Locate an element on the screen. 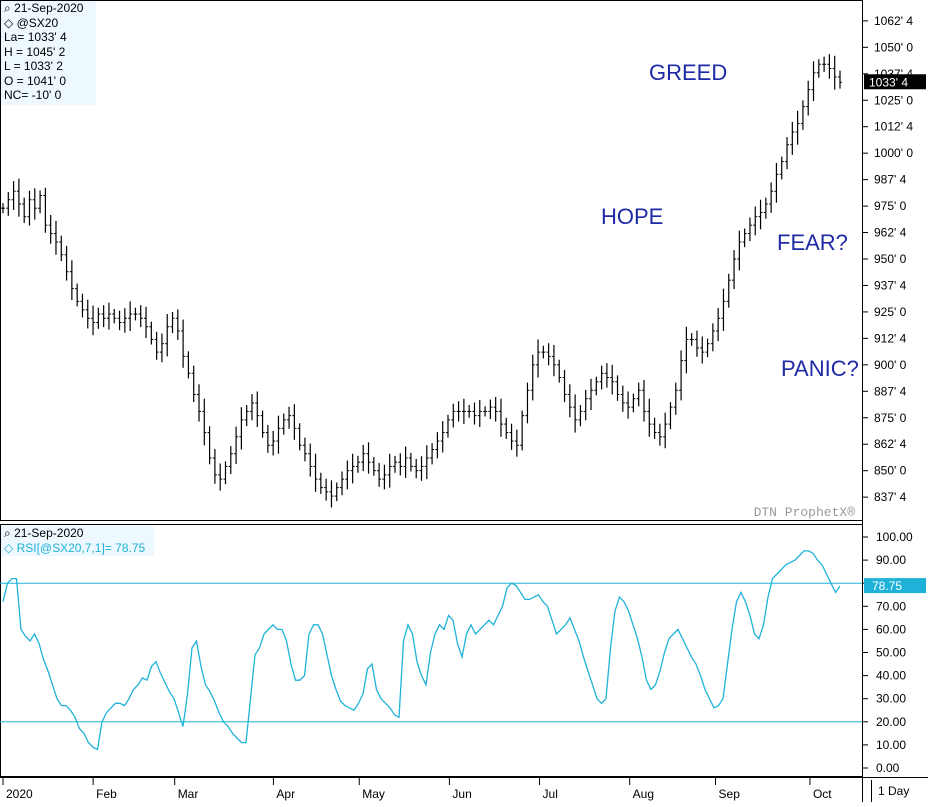 The image size is (928, 807). price-y-tick-label: 1050' 0 is located at coordinates (893, 47).